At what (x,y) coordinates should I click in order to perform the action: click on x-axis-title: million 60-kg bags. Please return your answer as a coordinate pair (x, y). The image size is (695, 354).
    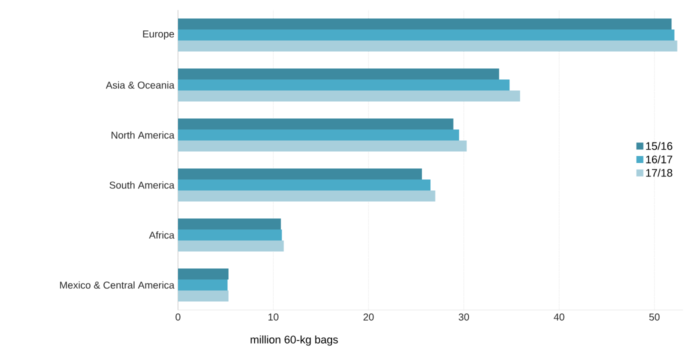
    Looking at the image, I should click on (294, 340).